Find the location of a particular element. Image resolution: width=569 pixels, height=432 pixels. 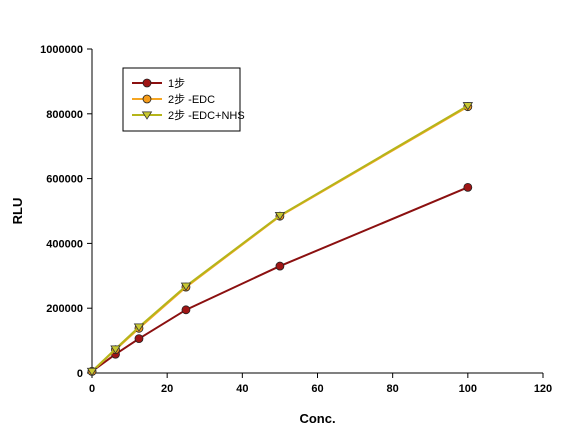

y-tick-label: 0 is located at coordinates (80, 374).